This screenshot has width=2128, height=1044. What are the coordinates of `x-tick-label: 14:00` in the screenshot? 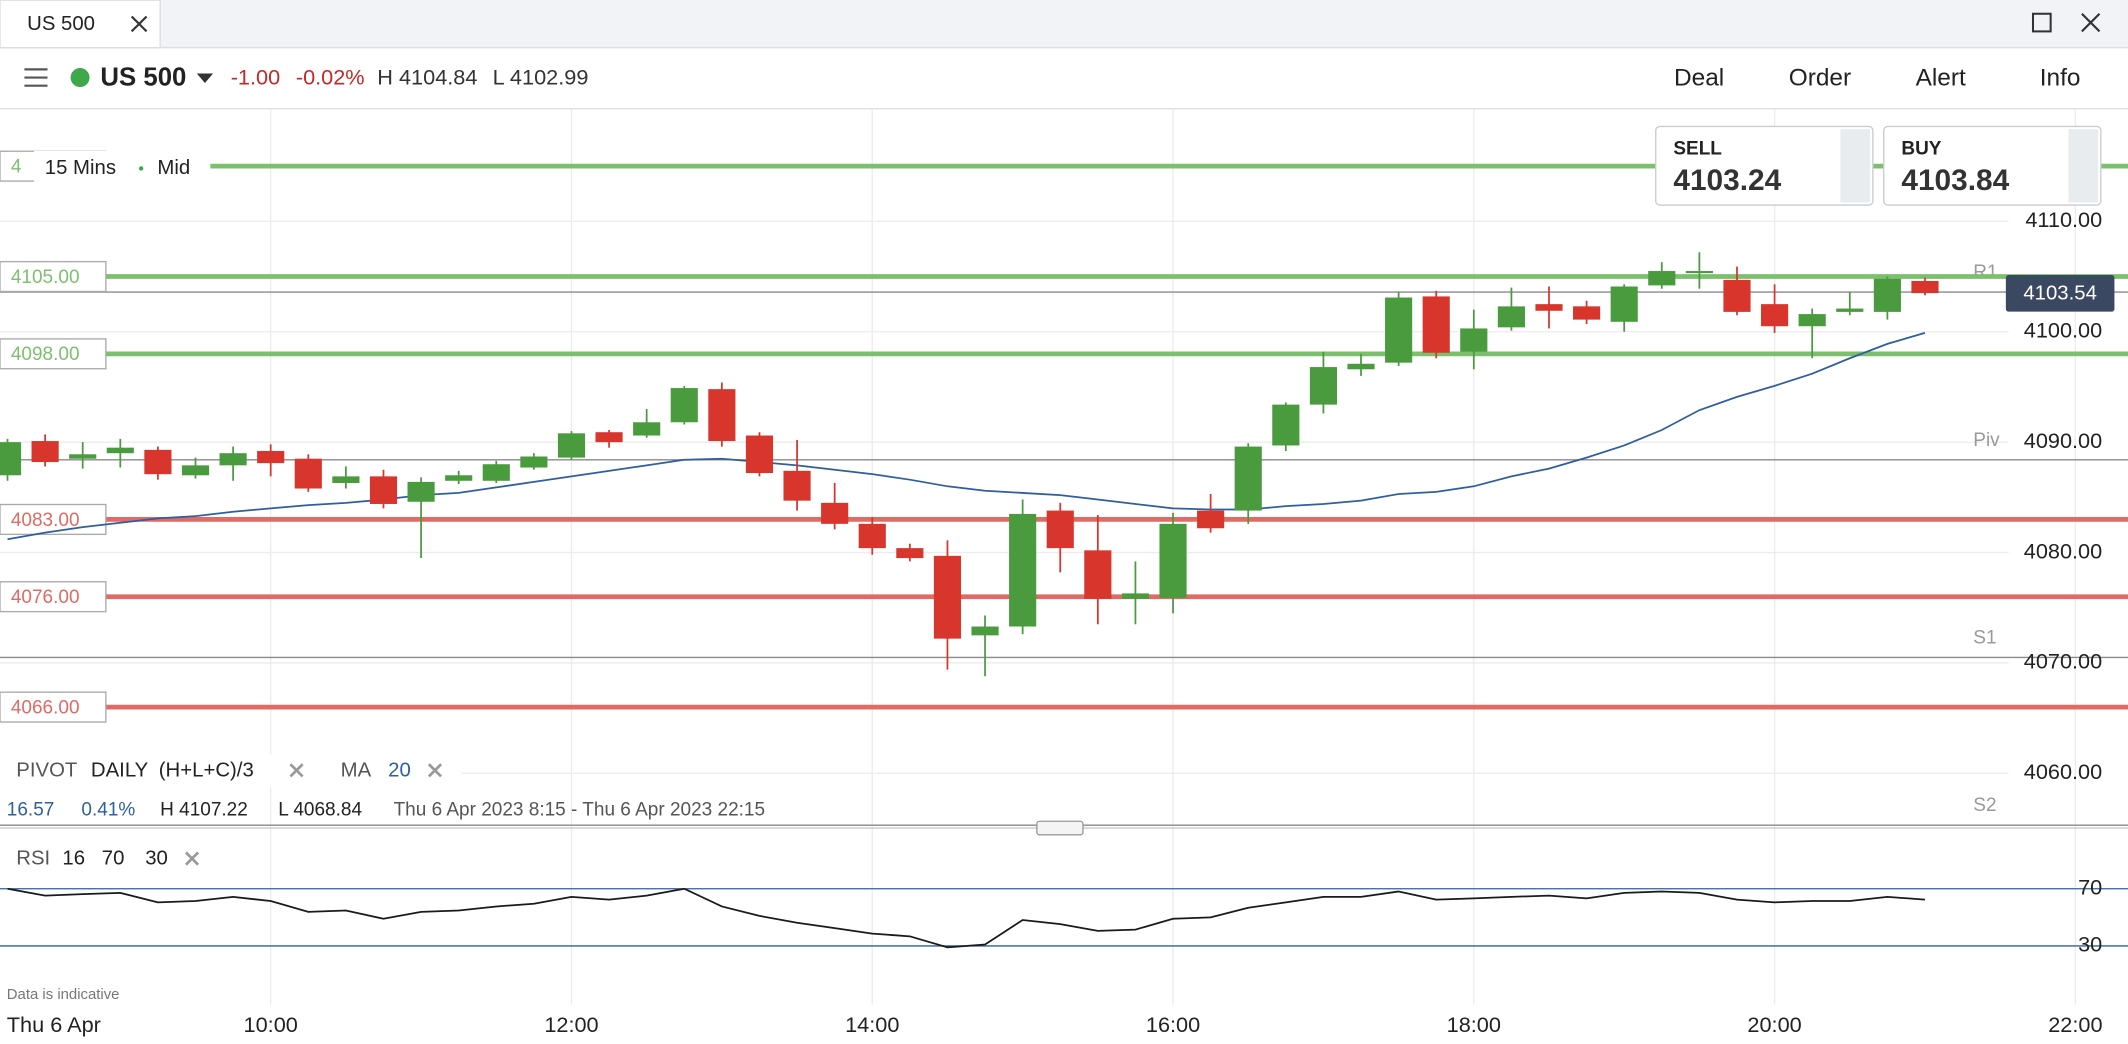 It's located at (872, 1024).